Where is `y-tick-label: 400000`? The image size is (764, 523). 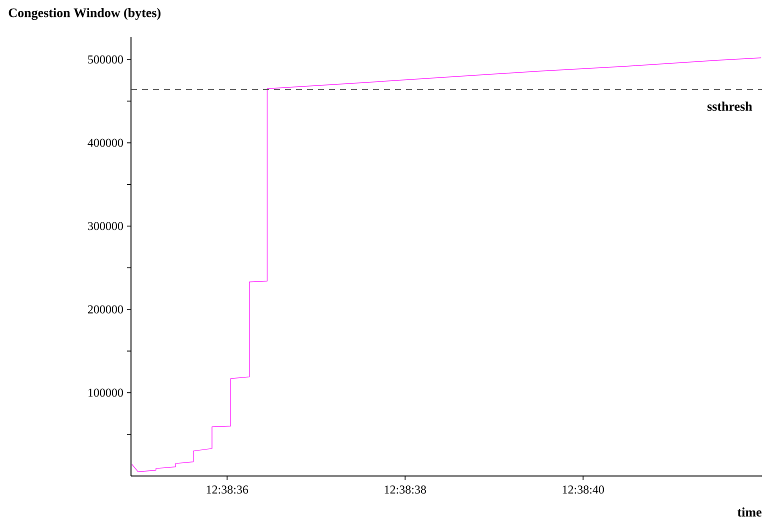 y-tick-label: 400000 is located at coordinates (106, 142).